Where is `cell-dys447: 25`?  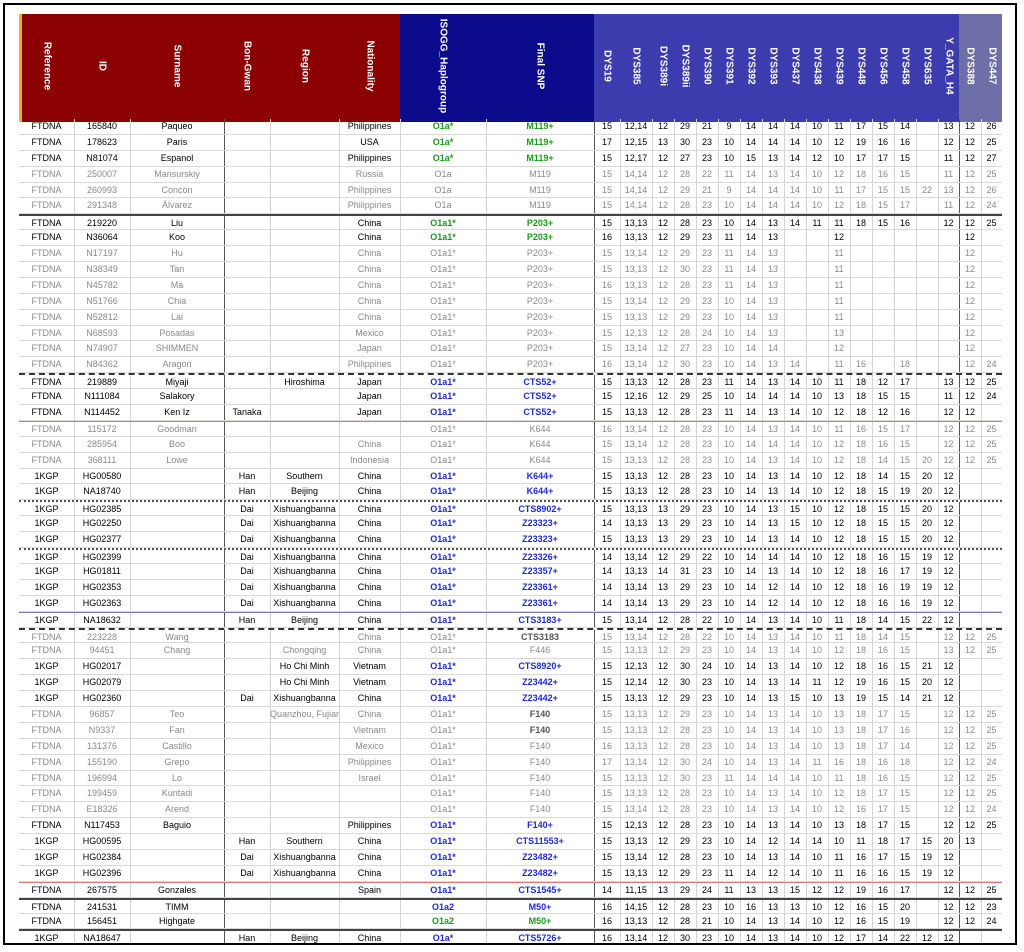
cell-dys447: 25 is located at coordinates (991, 636).